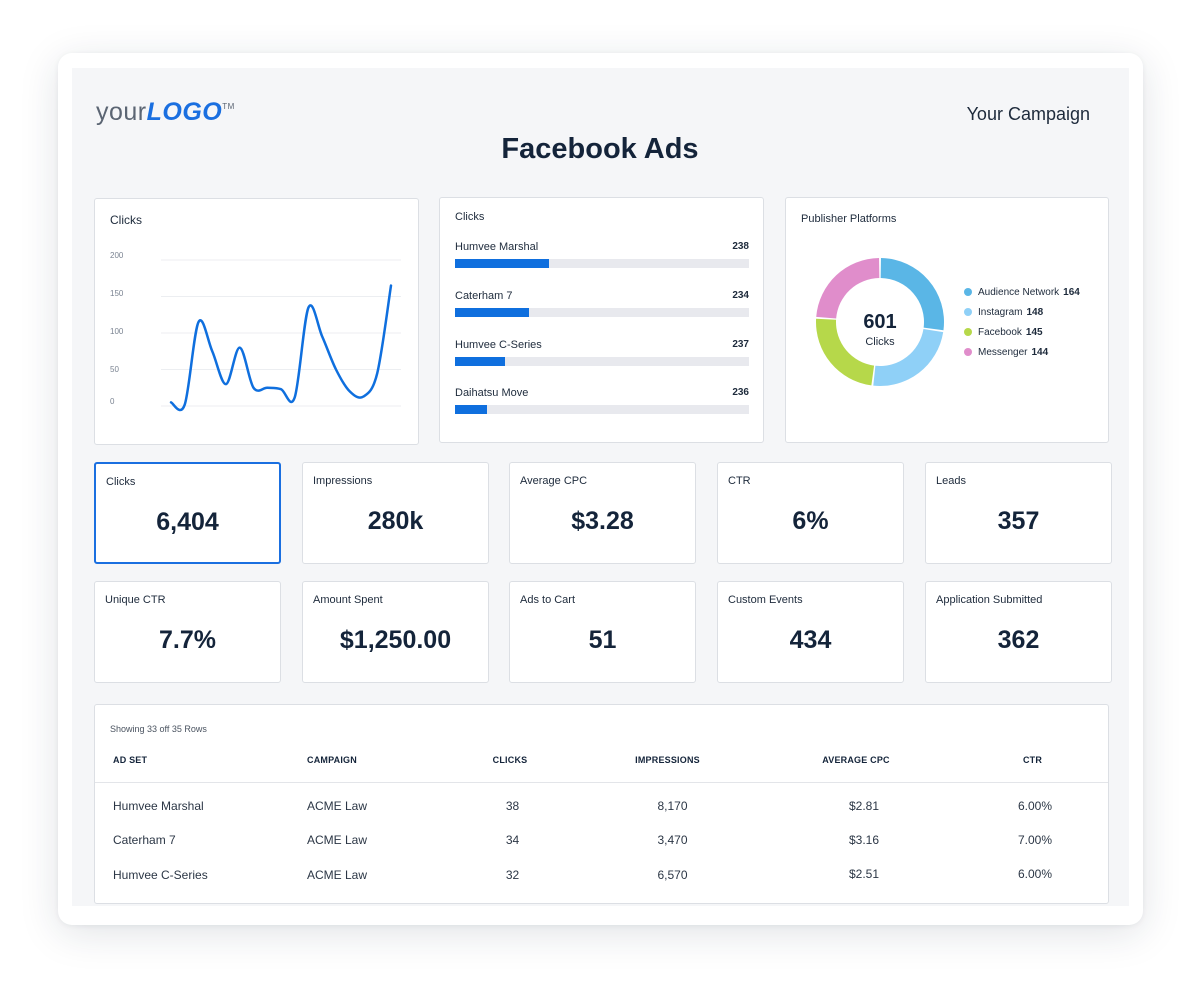  I want to click on column-header-clicks: CLICKS, so click(510, 760).